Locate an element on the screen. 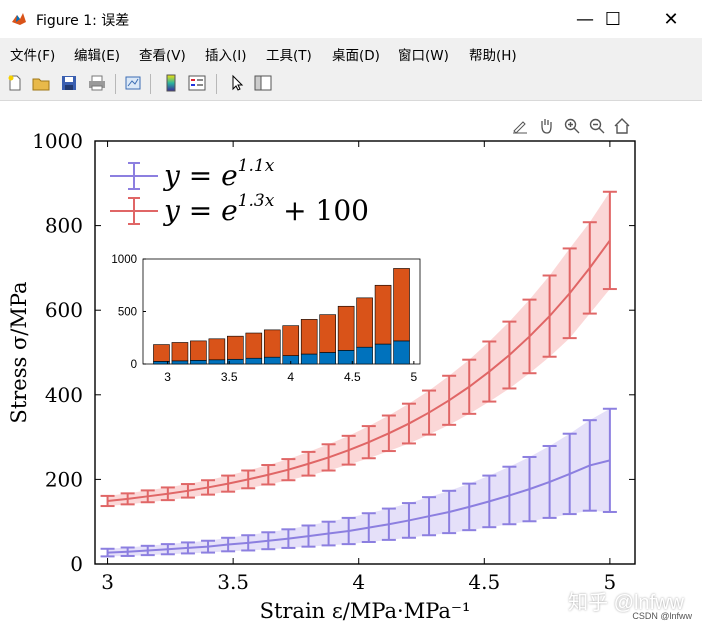  x-tick-label: 3.5 is located at coordinates (233, 582).